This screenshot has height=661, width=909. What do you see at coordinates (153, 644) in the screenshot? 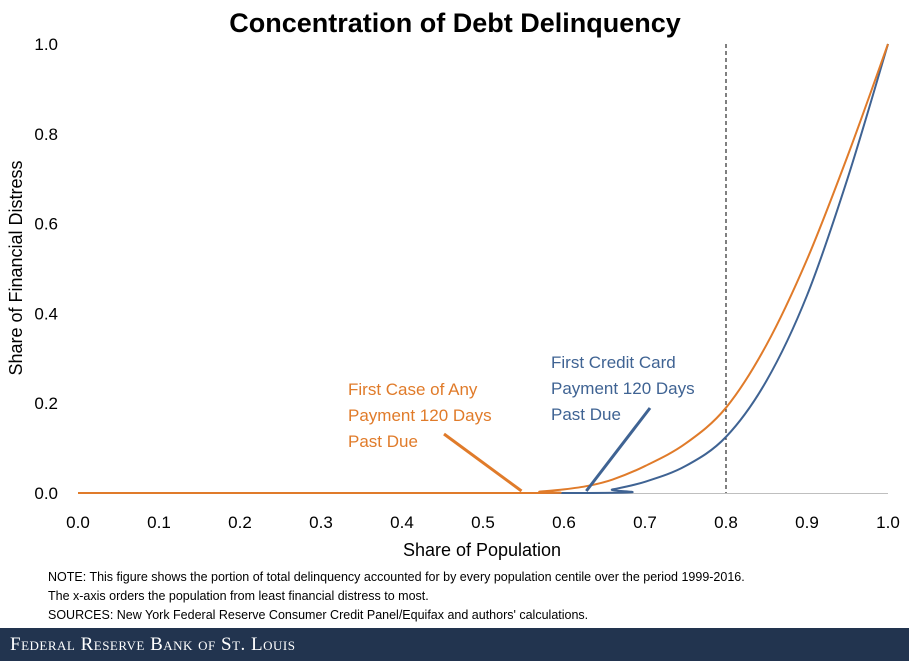
I see `footer-brand: Federal Reserve Bank of St. Louis` at bounding box center [153, 644].